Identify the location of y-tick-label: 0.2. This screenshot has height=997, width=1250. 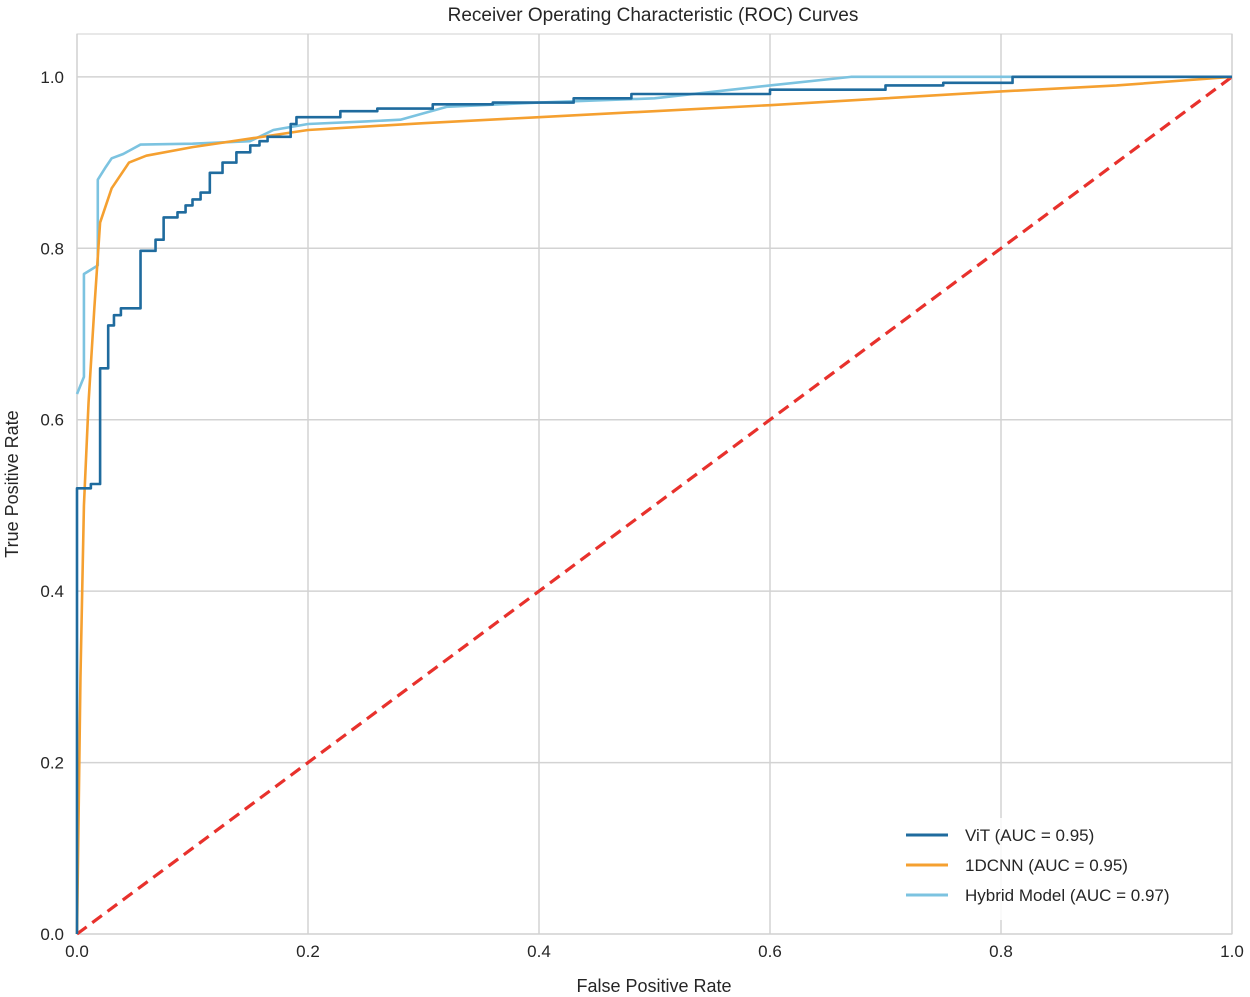
(52, 763).